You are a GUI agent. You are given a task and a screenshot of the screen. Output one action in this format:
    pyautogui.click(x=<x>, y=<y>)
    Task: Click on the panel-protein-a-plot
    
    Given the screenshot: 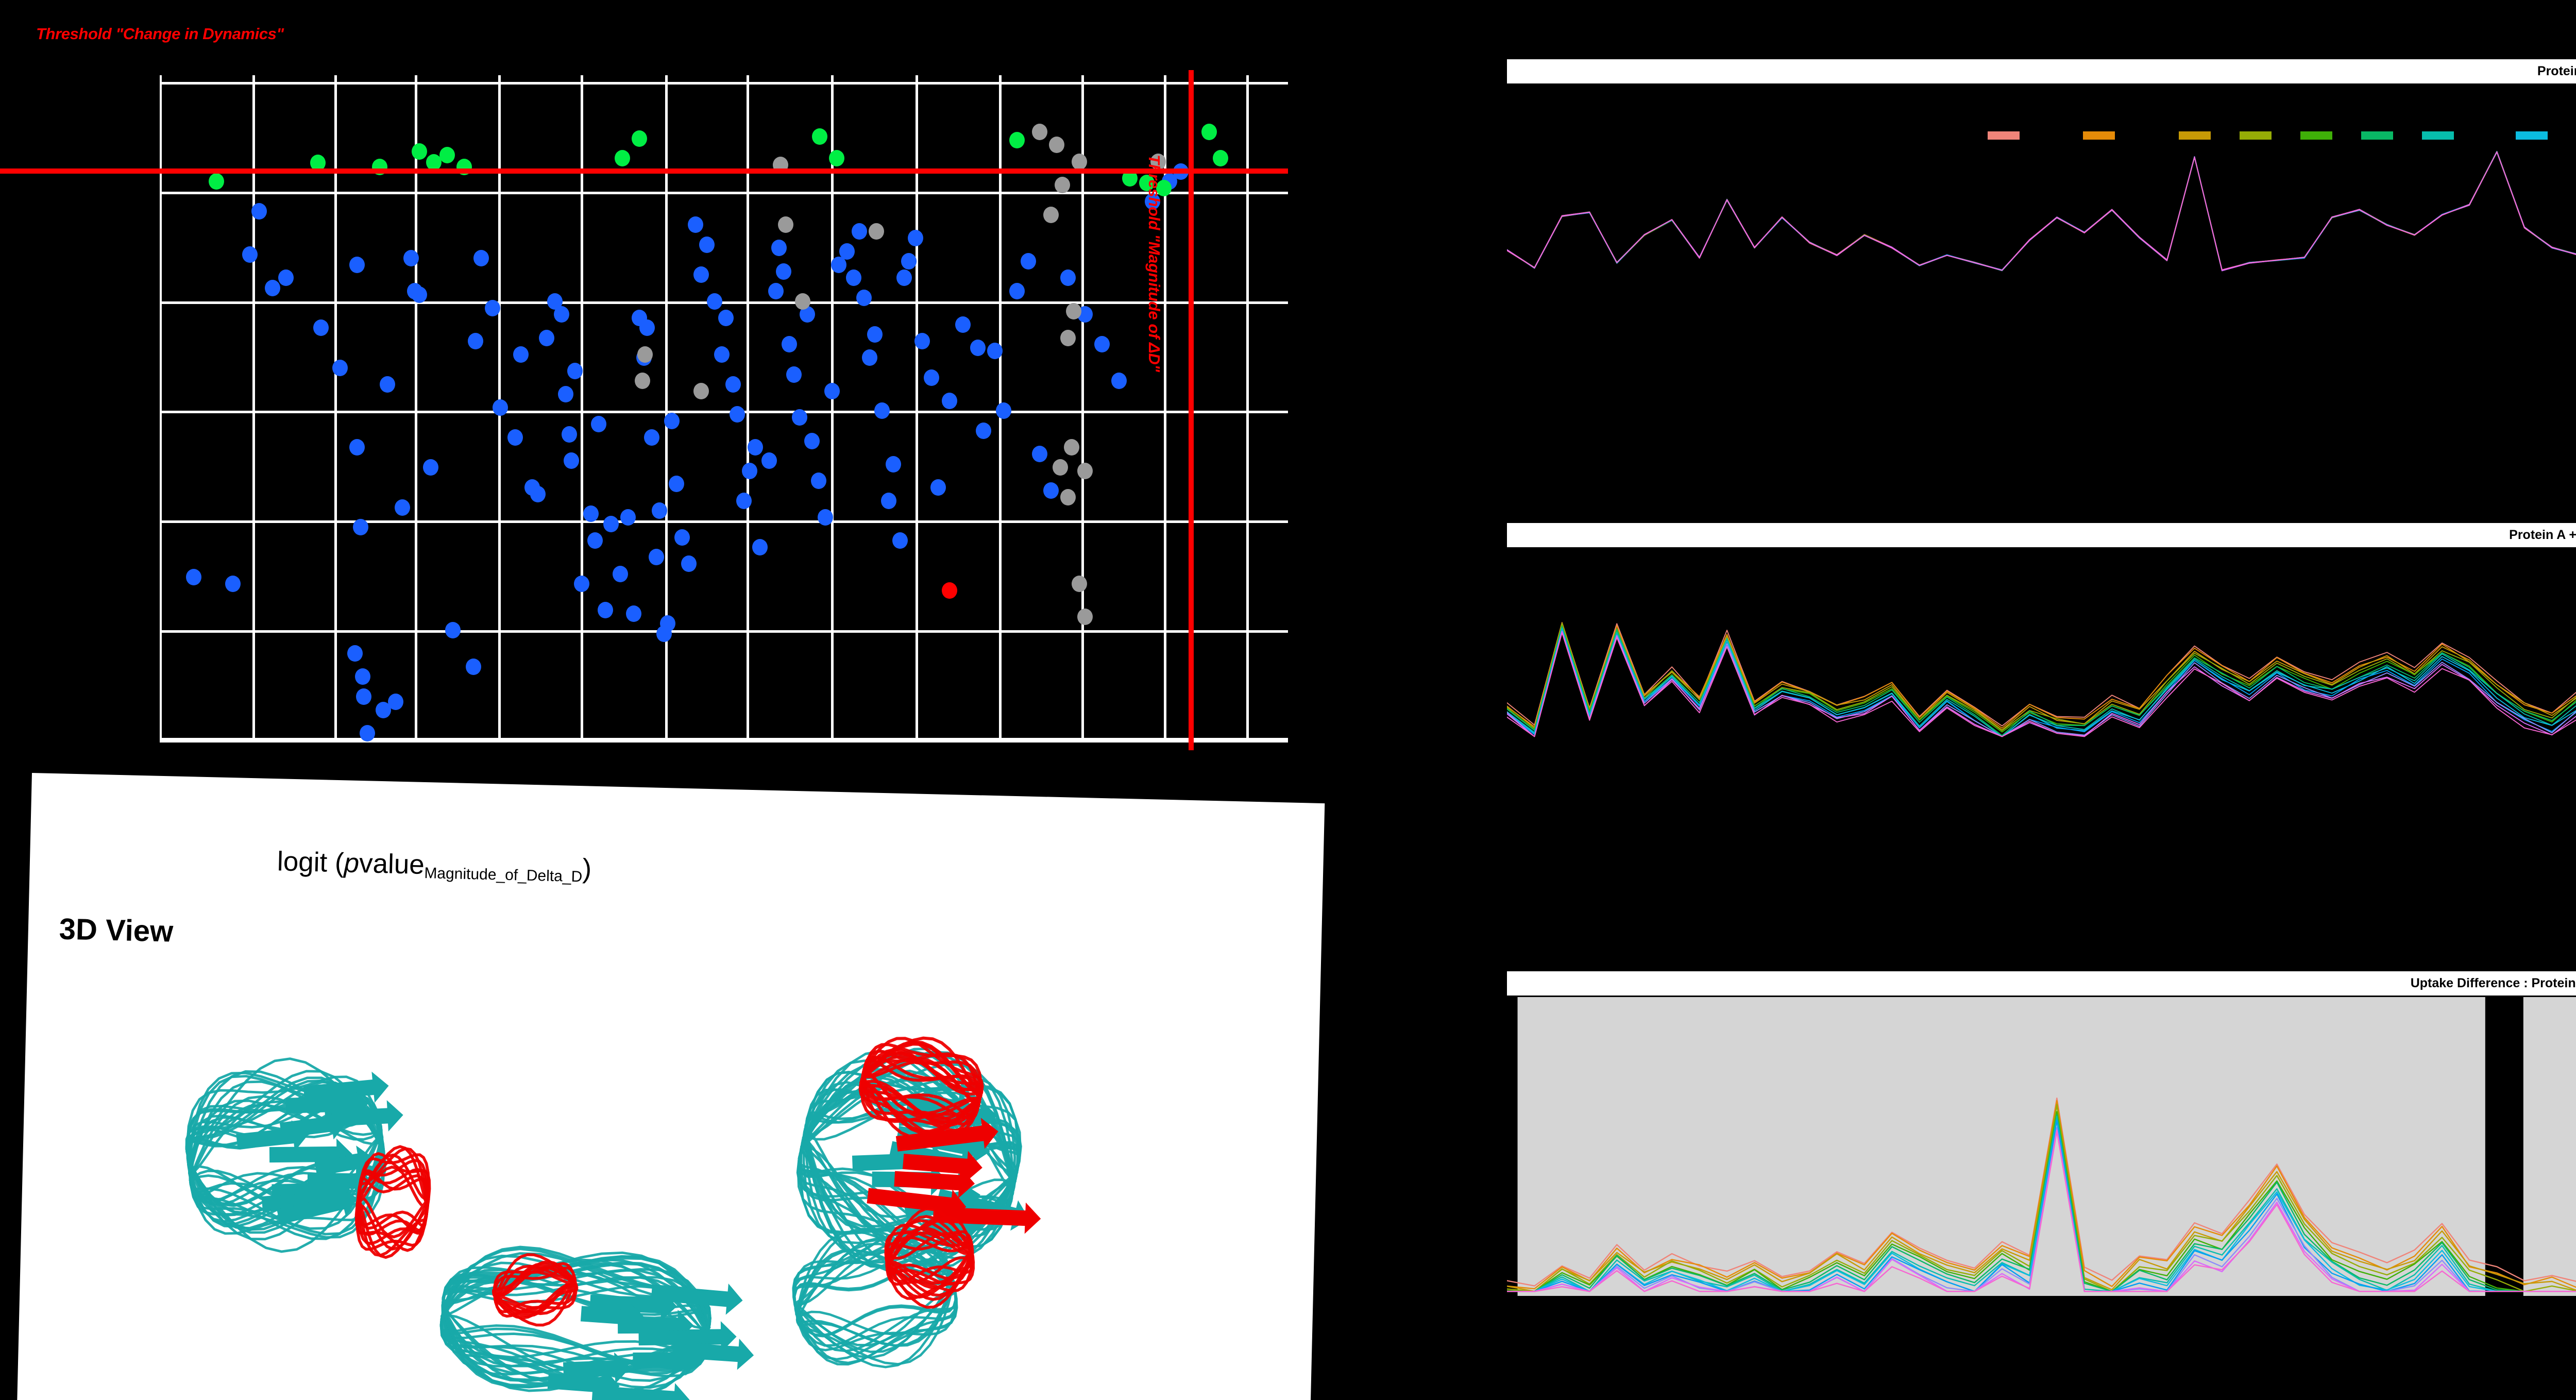 What is the action you would take?
    pyautogui.click(x=2041, y=180)
    